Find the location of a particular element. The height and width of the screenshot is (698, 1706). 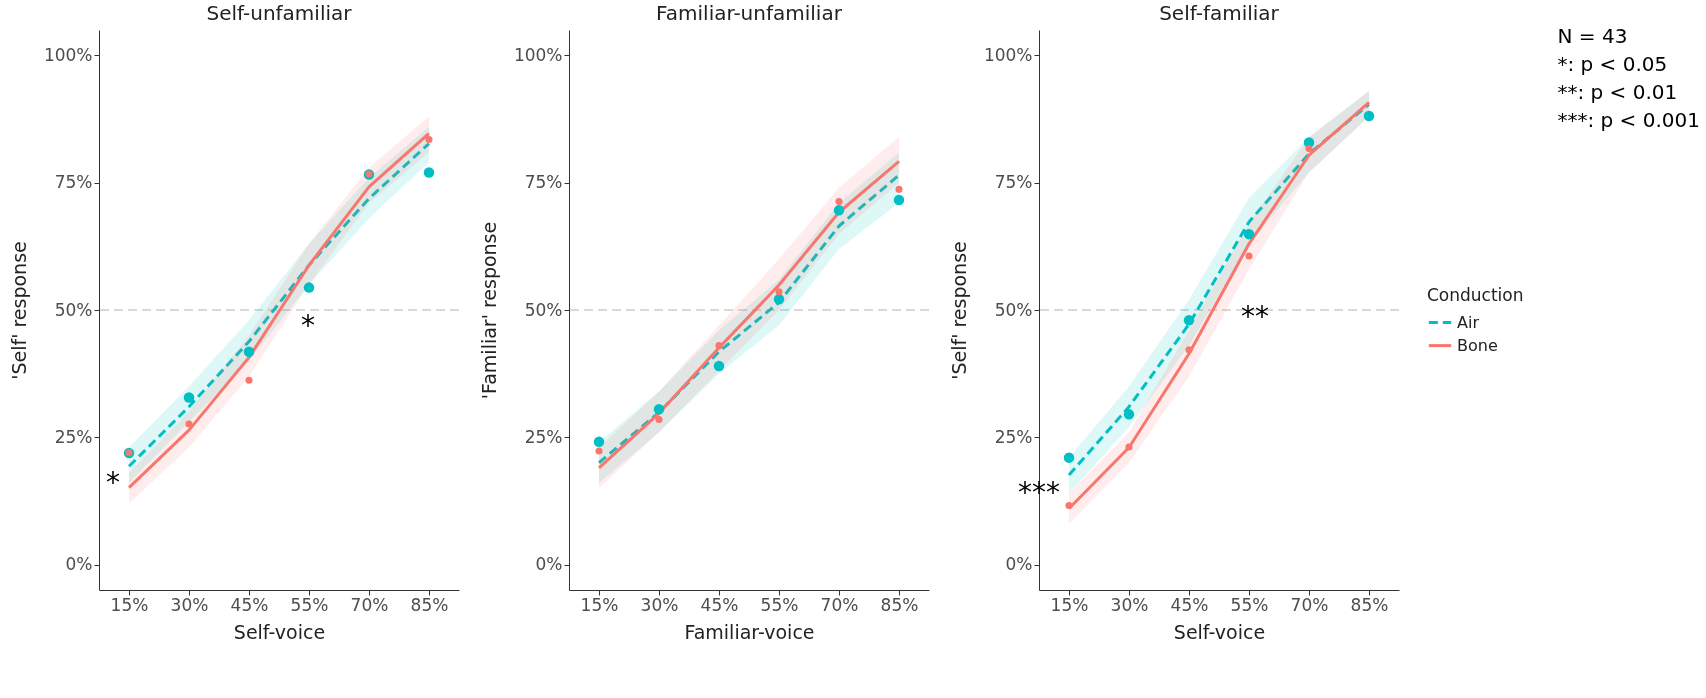

legend-label: Air is located at coordinates (1468, 322).